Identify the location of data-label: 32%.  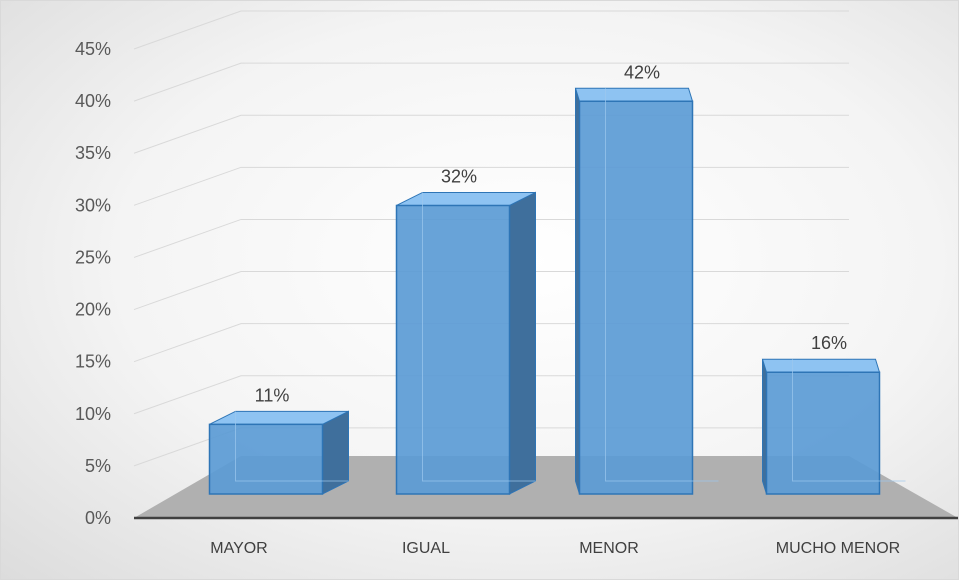
(459, 176).